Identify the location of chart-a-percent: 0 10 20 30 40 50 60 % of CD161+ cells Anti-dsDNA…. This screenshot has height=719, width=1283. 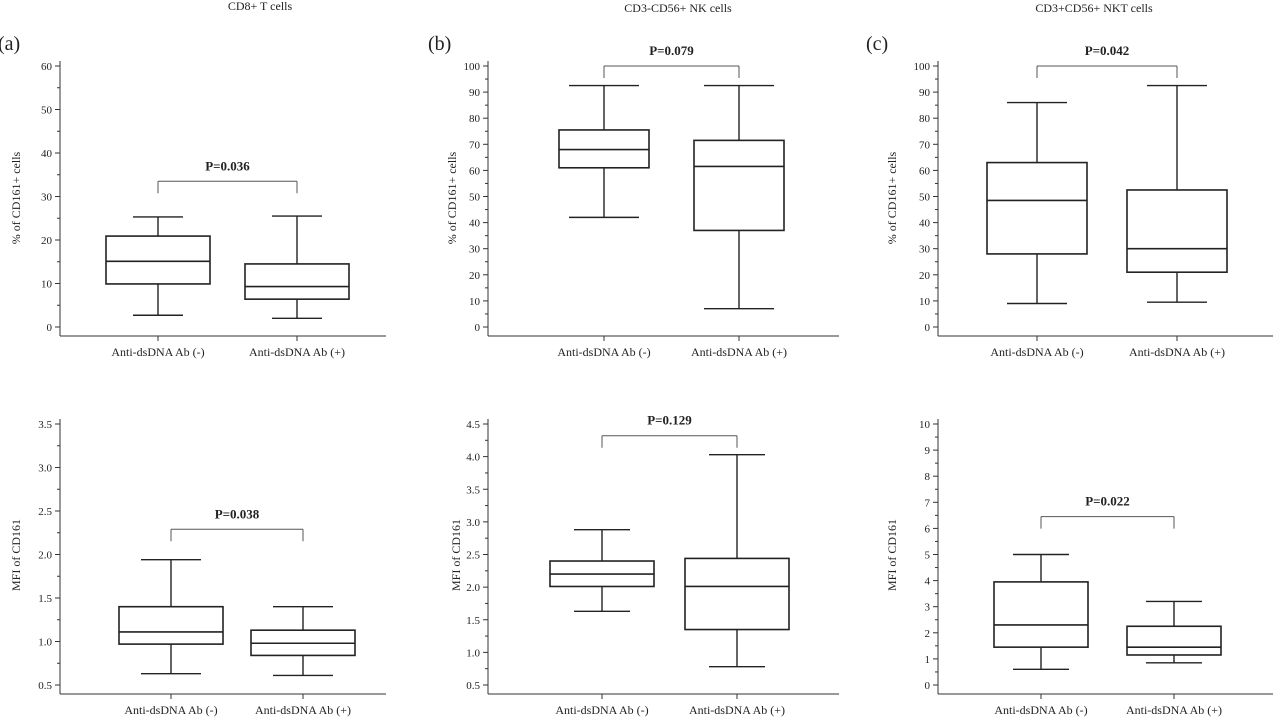
(197, 210).